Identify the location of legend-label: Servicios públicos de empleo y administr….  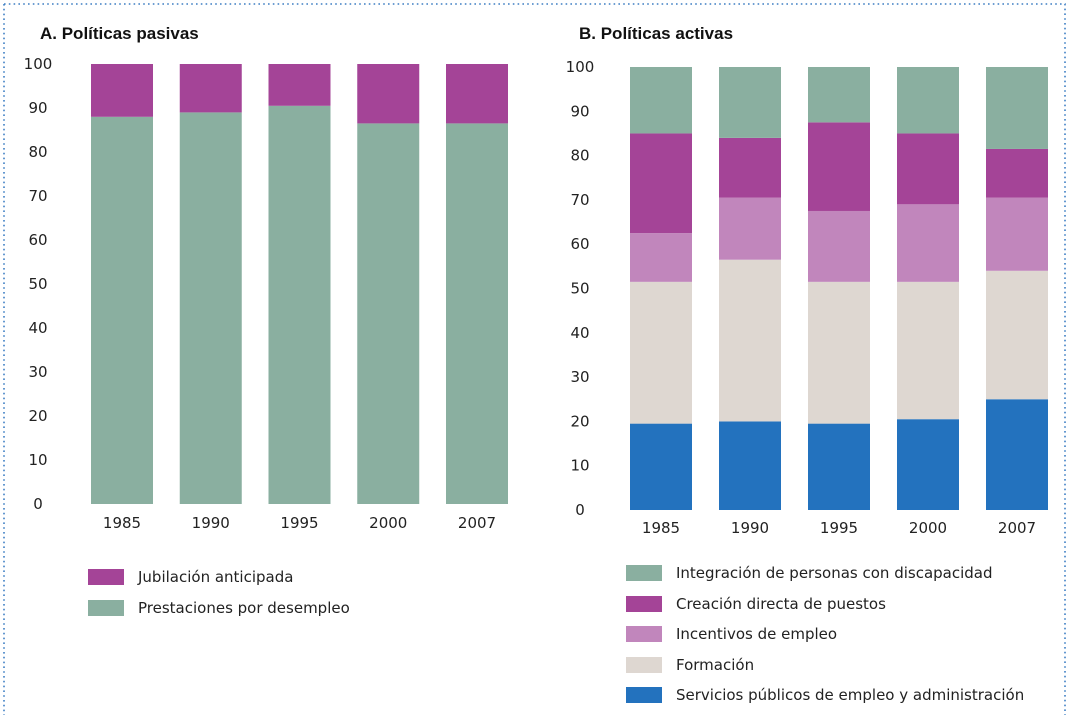
(850, 695).